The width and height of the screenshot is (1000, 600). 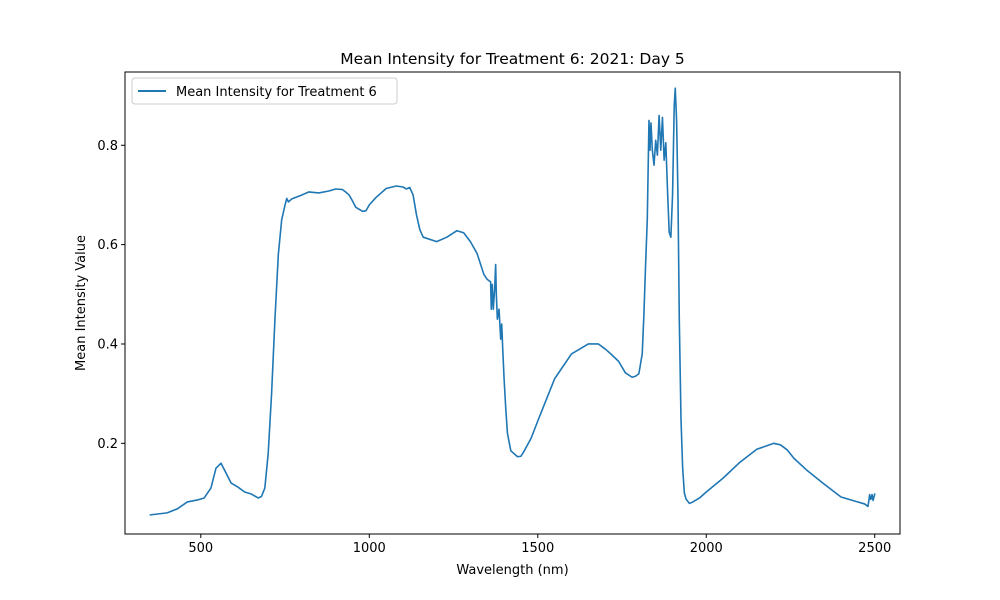 What do you see at coordinates (276, 92) in the screenshot?
I see `legend-label: Mean Intensity for Treatment 6` at bounding box center [276, 92].